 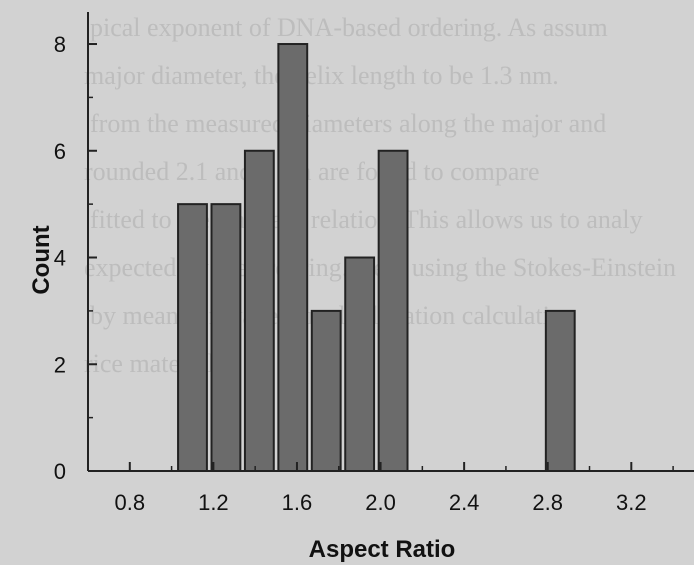 What do you see at coordinates (382, 549) in the screenshot?
I see `x-axis-title: Aspect Ratio` at bounding box center [382, 549].